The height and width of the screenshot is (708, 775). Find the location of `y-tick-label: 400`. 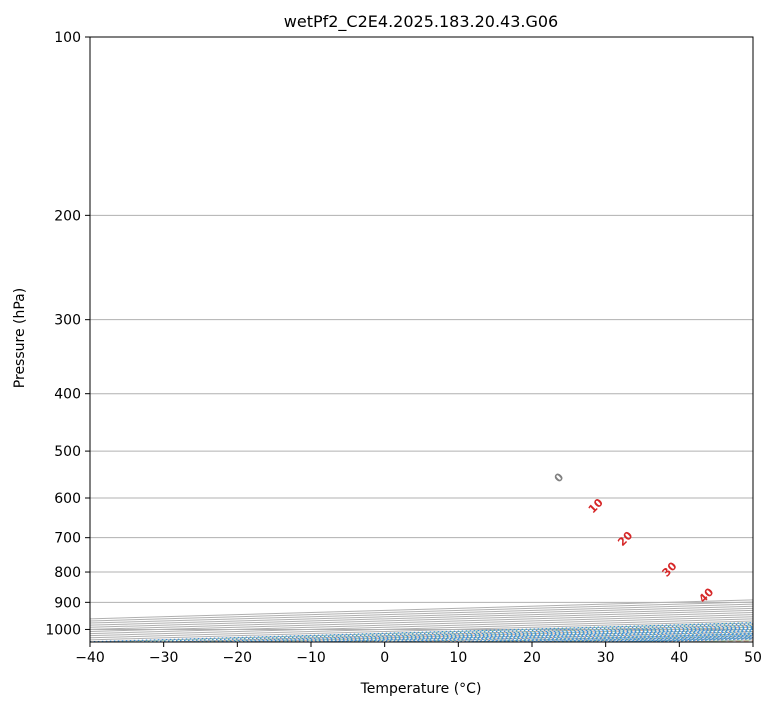

y-tick-label: 400 is located at coordinates (67, 395).